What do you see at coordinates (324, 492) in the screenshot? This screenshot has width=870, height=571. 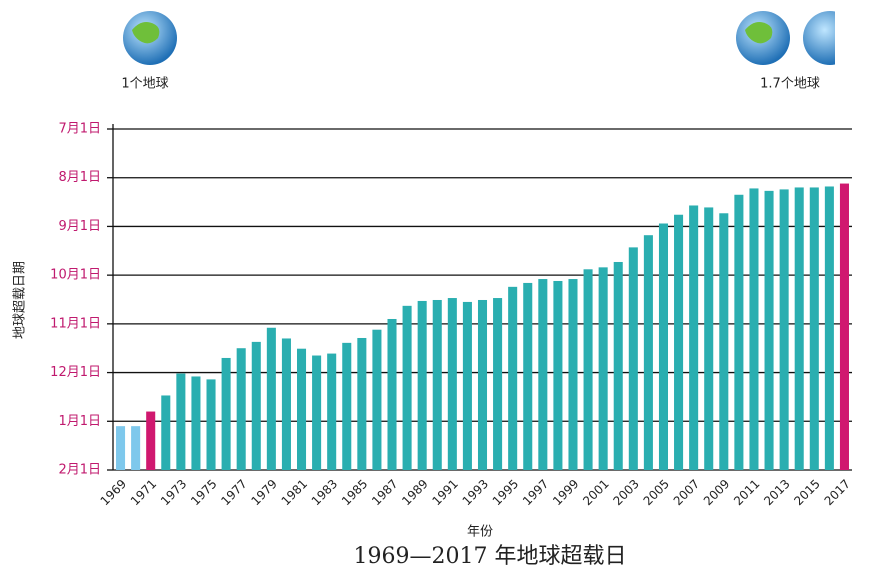 I see `x-tick-label: 1983` at bounding box center [324, 492].